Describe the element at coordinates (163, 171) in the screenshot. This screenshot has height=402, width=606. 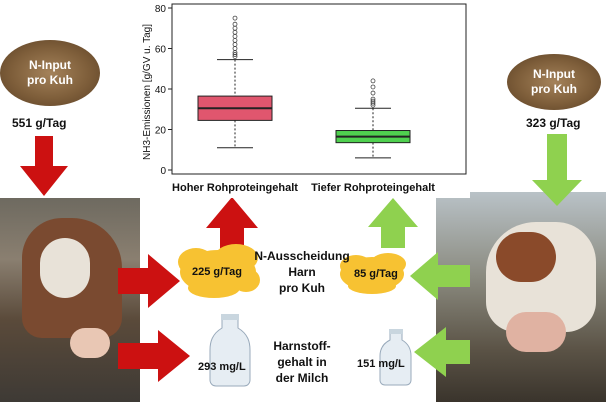
I see `y-tick-label: 0` at that location.